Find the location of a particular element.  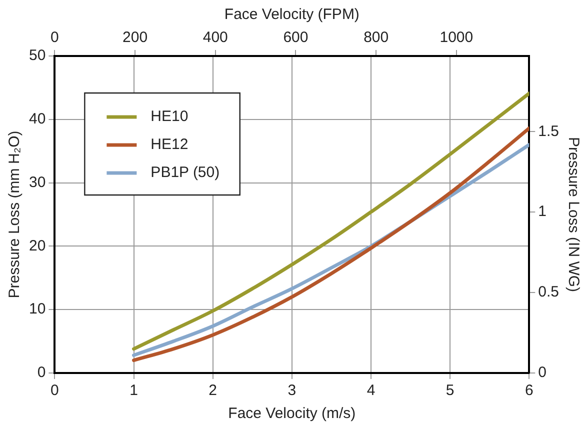

x2-tick-label: 600 is located at coordinates (295, 37).